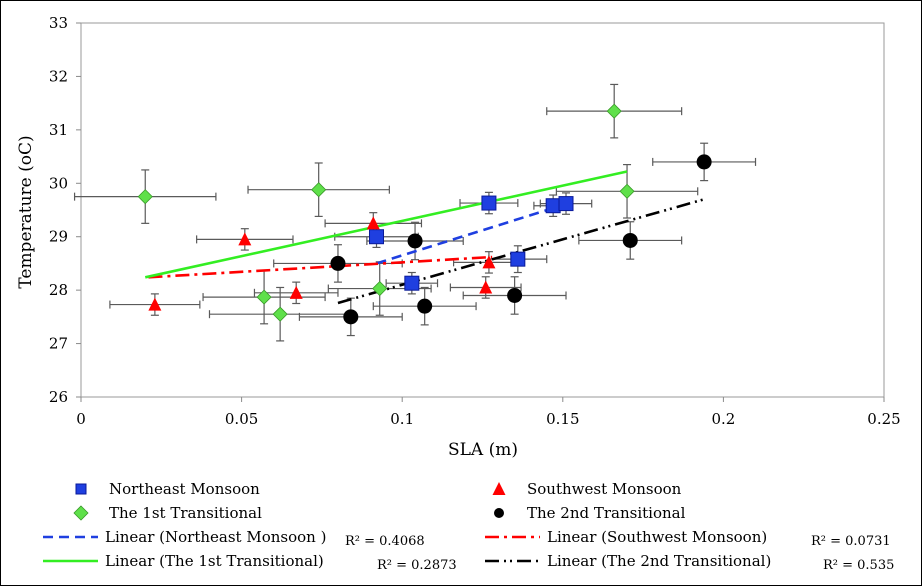  What do you see at coordinates (385, 541) in the screenshot?
I see `legend-r2: R² = 0.4068` at bounding box center [385, 541].